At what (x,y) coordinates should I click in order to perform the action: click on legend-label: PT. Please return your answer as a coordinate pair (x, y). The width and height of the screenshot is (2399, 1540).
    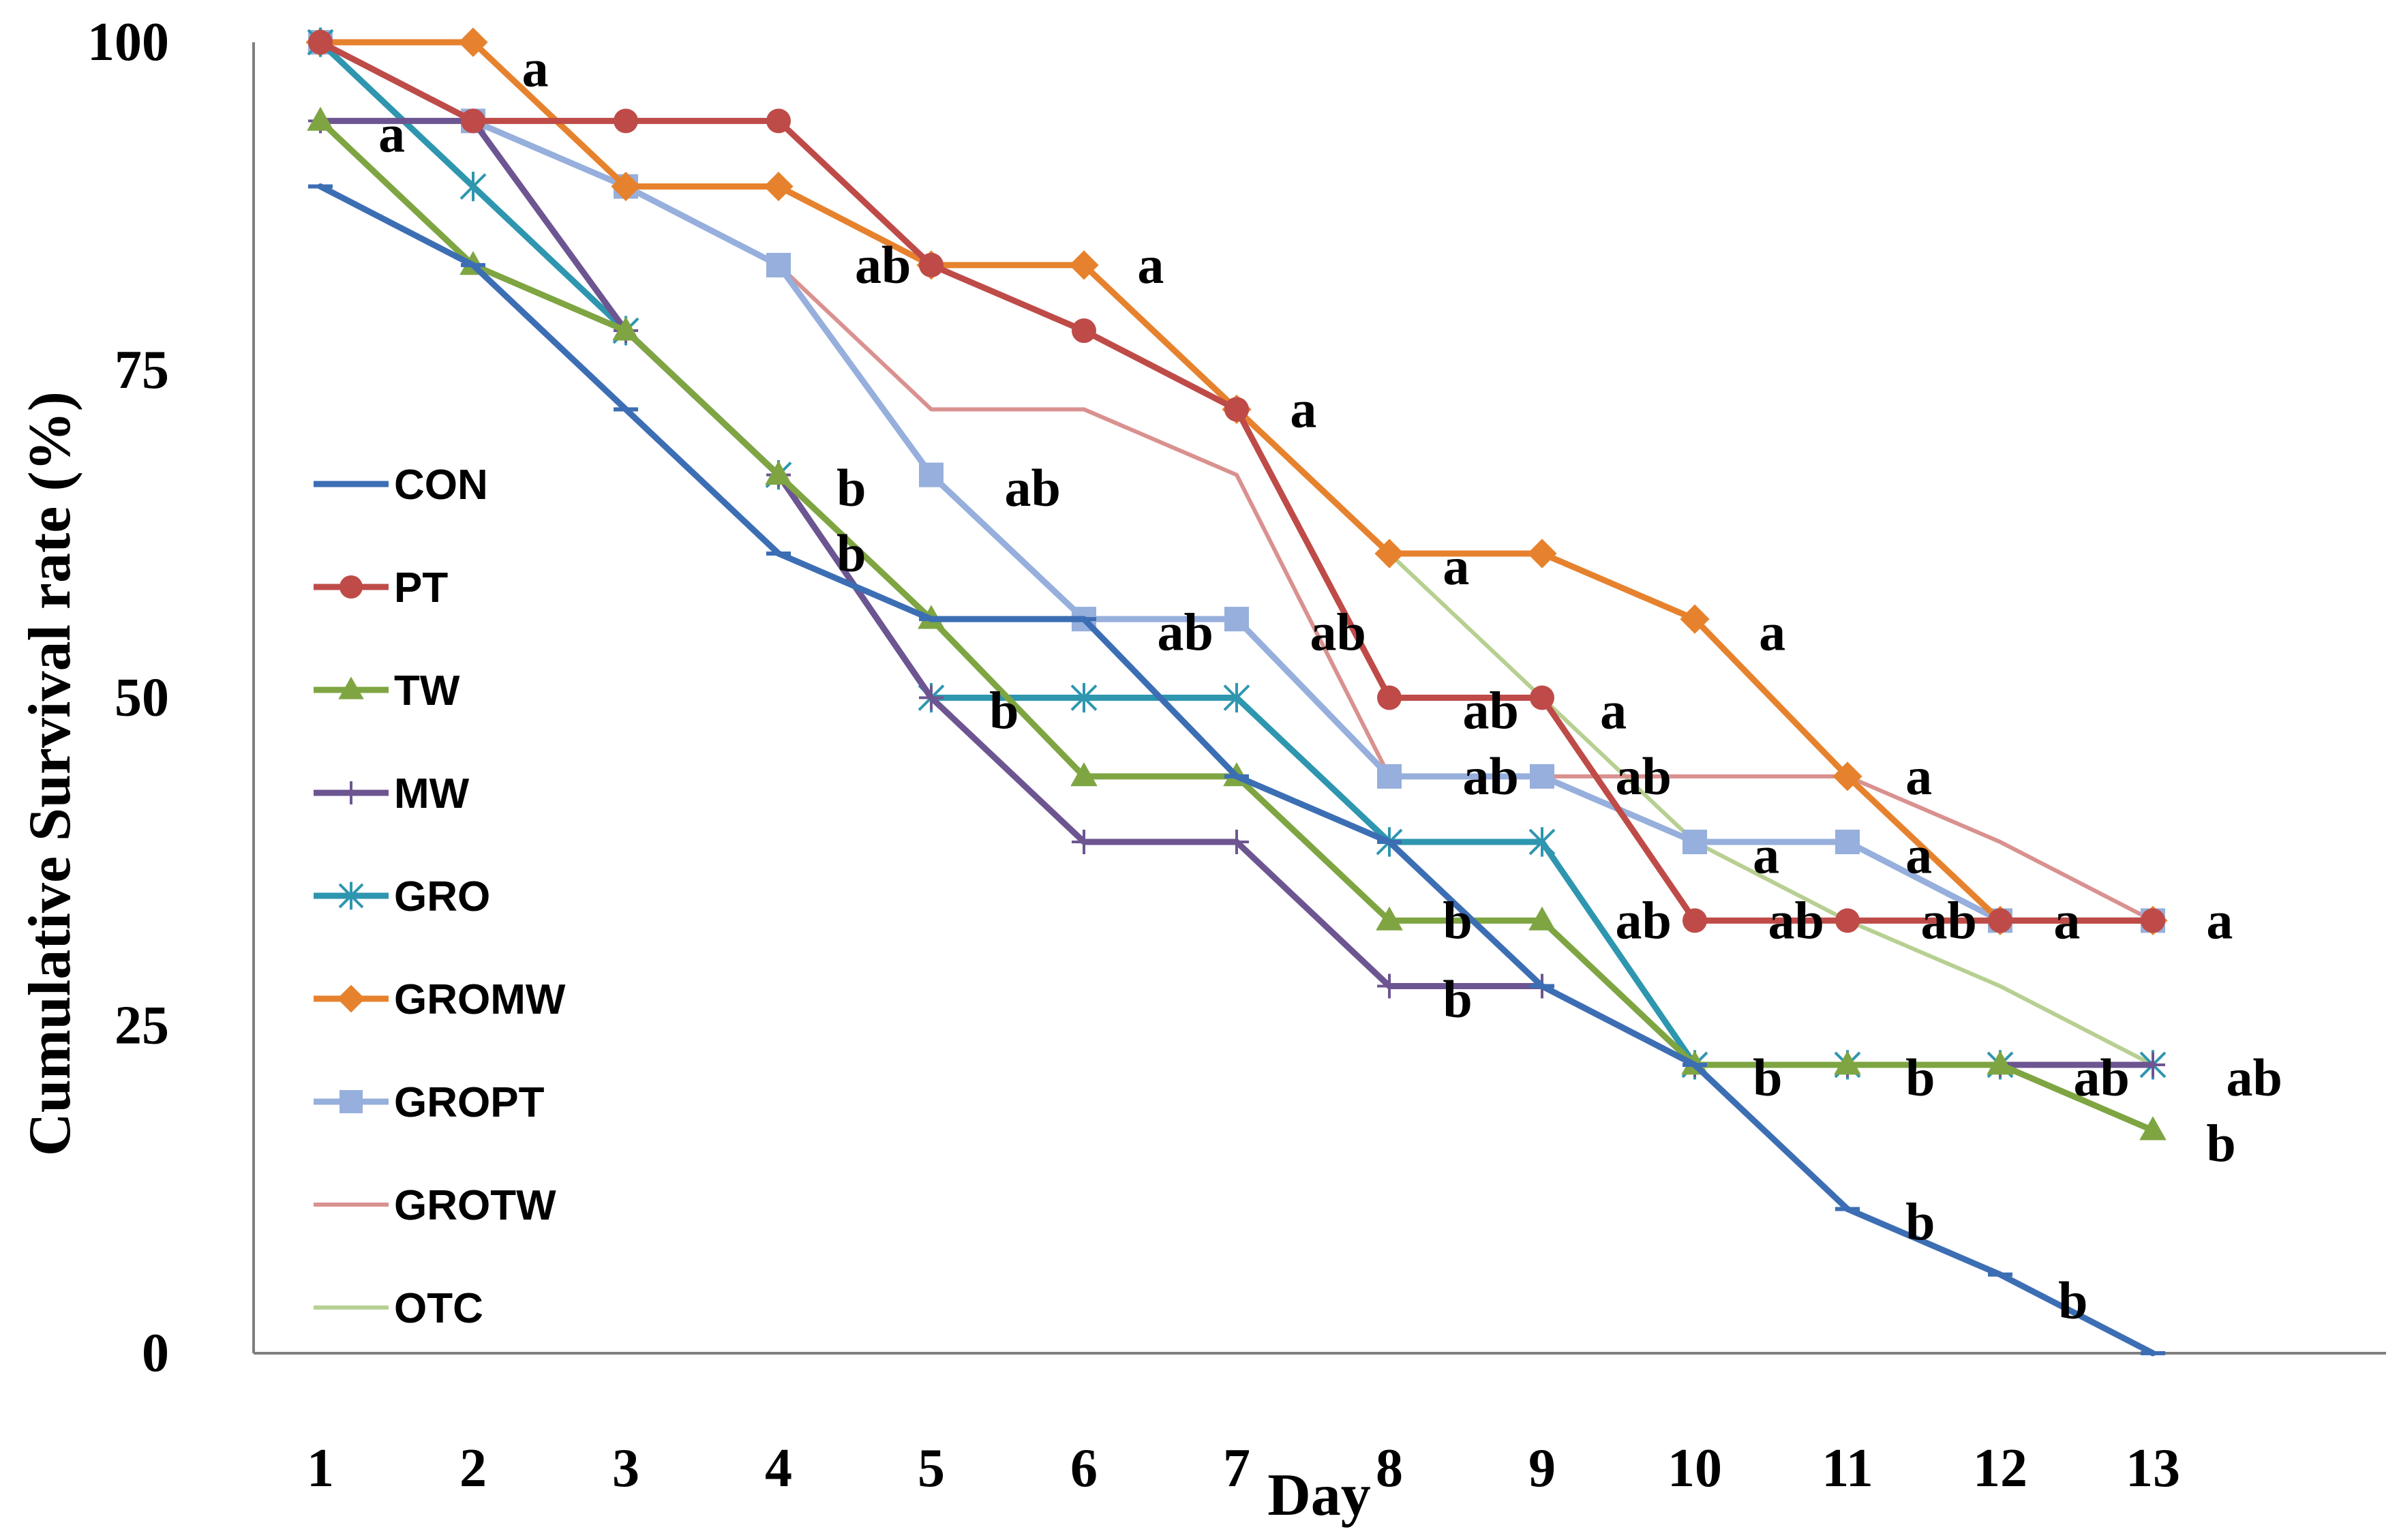
    Looking at the image, I should click on (421, 588).